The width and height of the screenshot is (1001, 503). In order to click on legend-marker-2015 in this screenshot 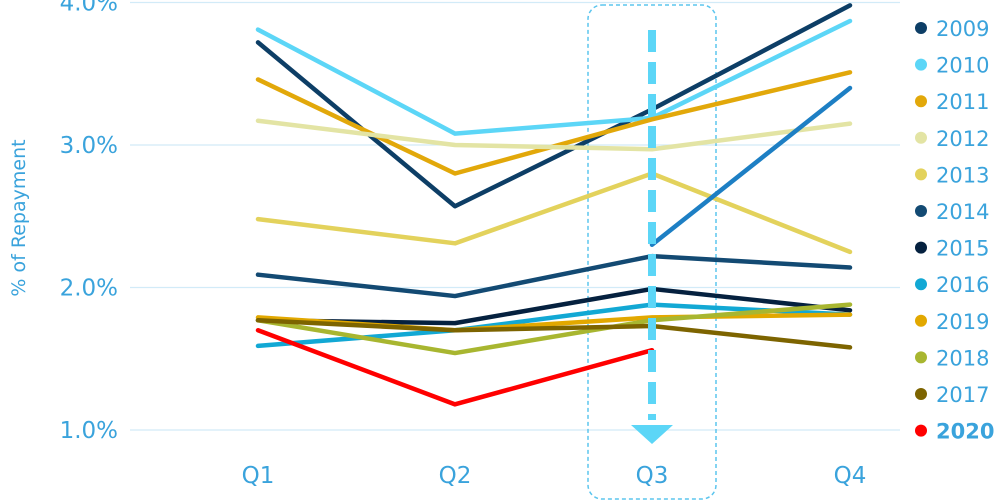, I will do `click(921, 247)`.